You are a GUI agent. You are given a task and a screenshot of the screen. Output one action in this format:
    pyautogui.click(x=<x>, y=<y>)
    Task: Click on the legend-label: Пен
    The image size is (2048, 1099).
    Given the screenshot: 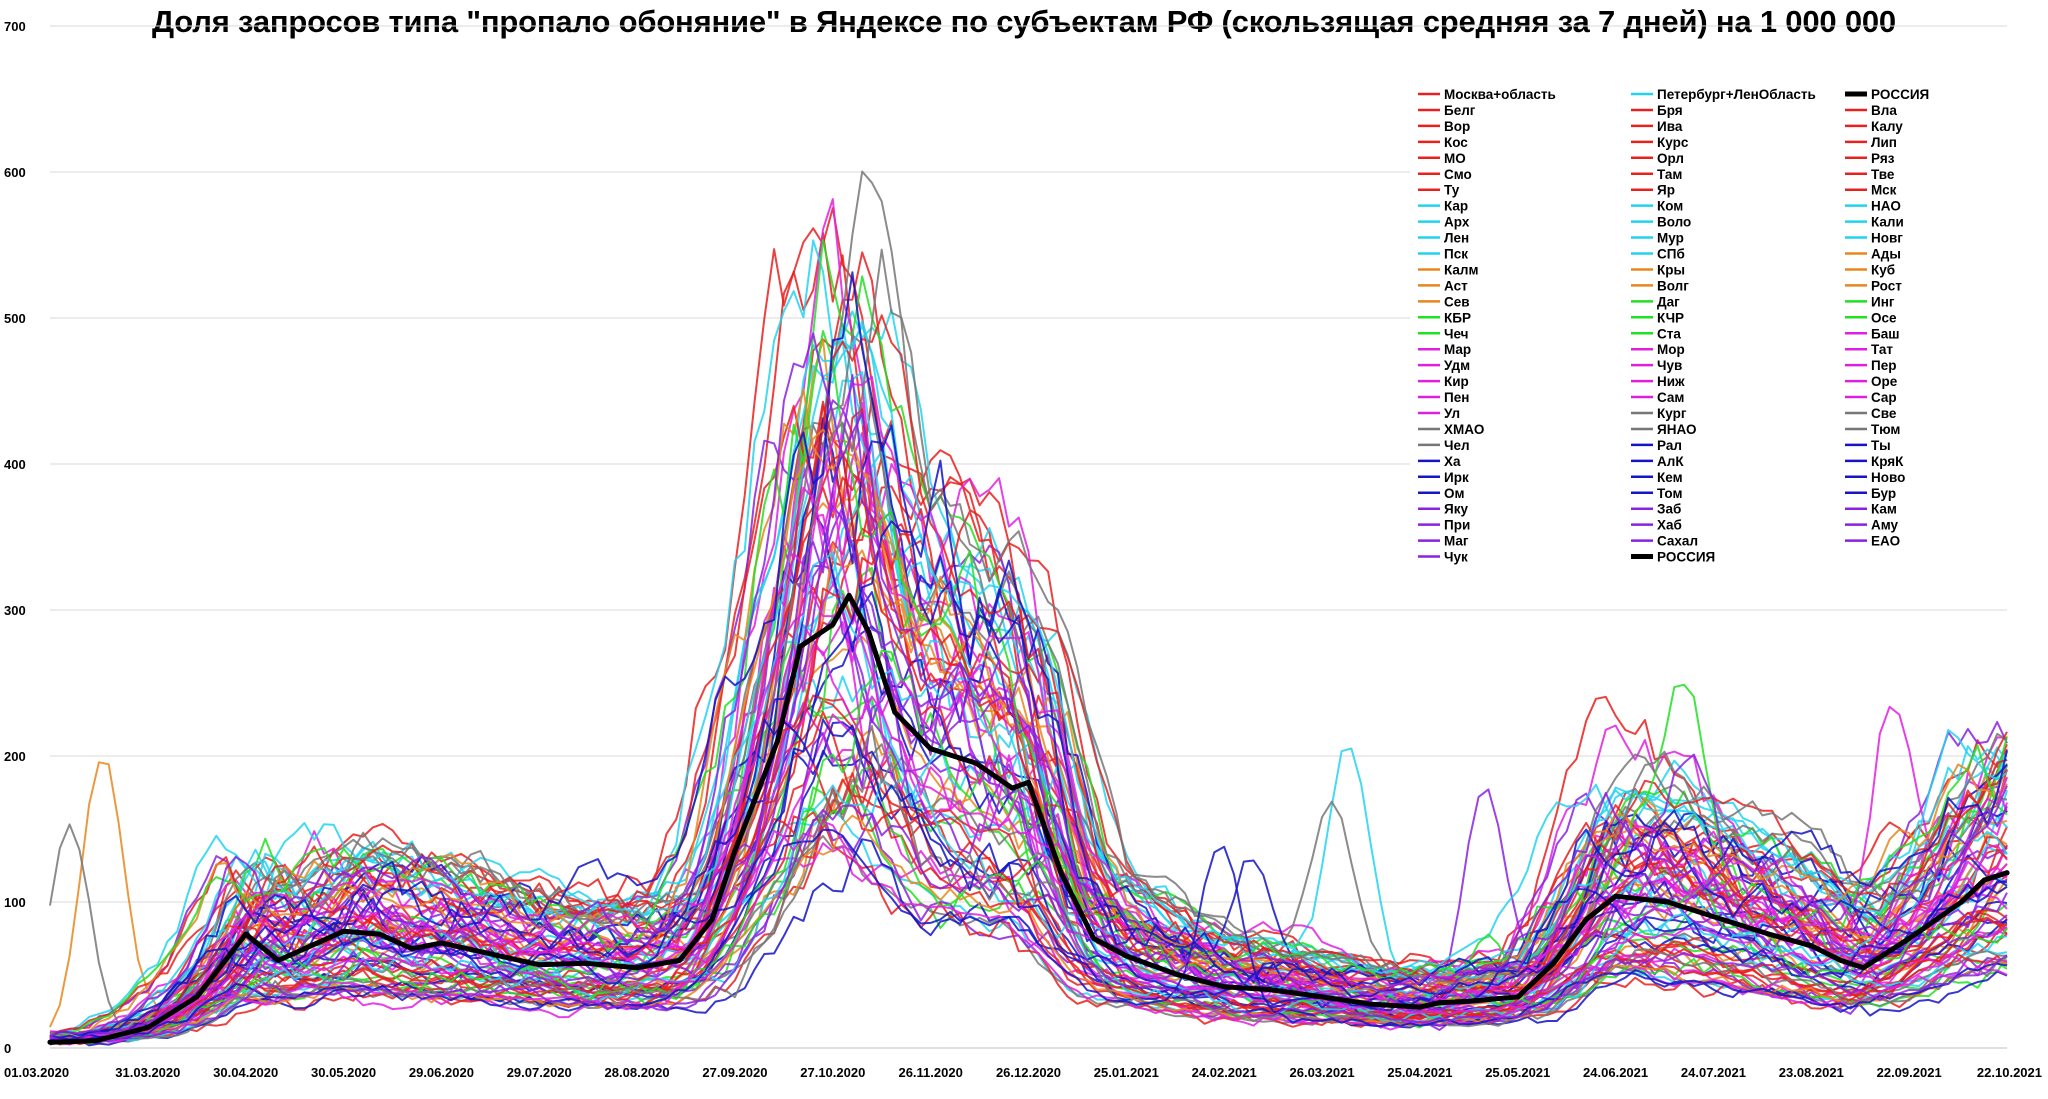 What is the action you would take?
    pyautogui.click(x=1456, y=397)
    